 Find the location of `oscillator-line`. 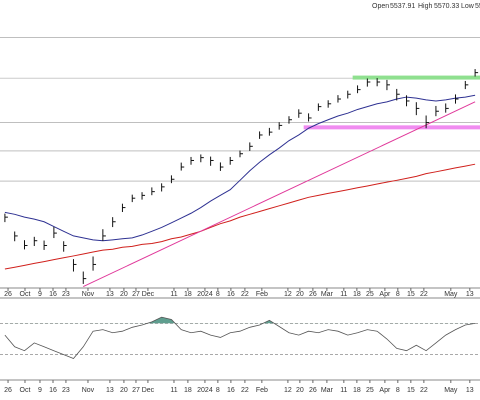

oscillator-line is located at coordinates (240, 337).